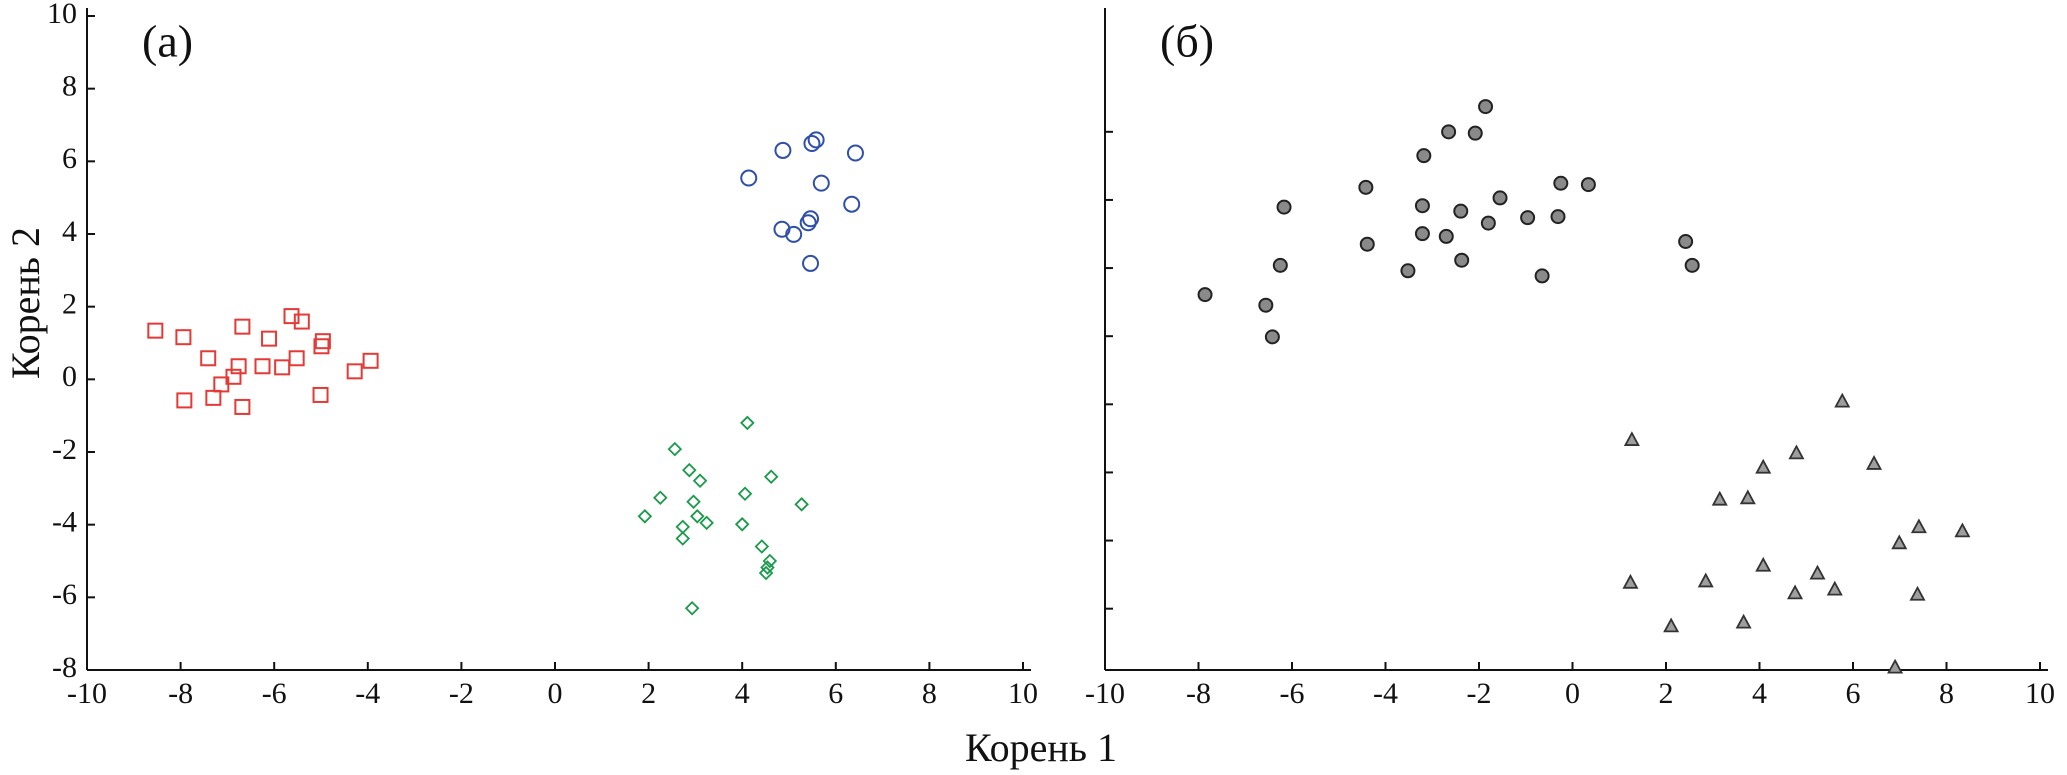  Describe the element at coordinates (69, 231) in the screenshot. I see `y-tick-label: 4` at that location.